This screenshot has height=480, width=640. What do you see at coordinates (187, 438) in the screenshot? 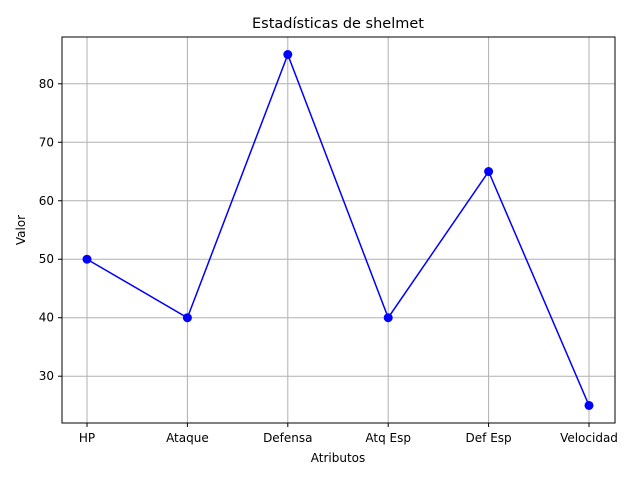
I see `x-tick-label: Ataque` at bounding box center [187, 438].